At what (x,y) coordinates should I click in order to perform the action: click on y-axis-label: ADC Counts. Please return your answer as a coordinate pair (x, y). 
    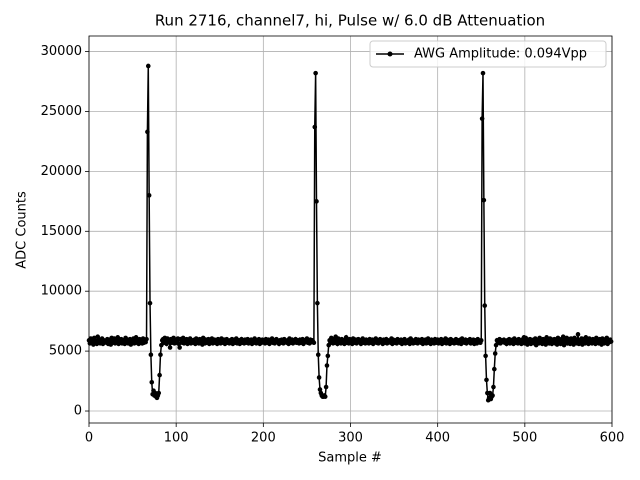
    Looking at the image, I should click on (22, 230).